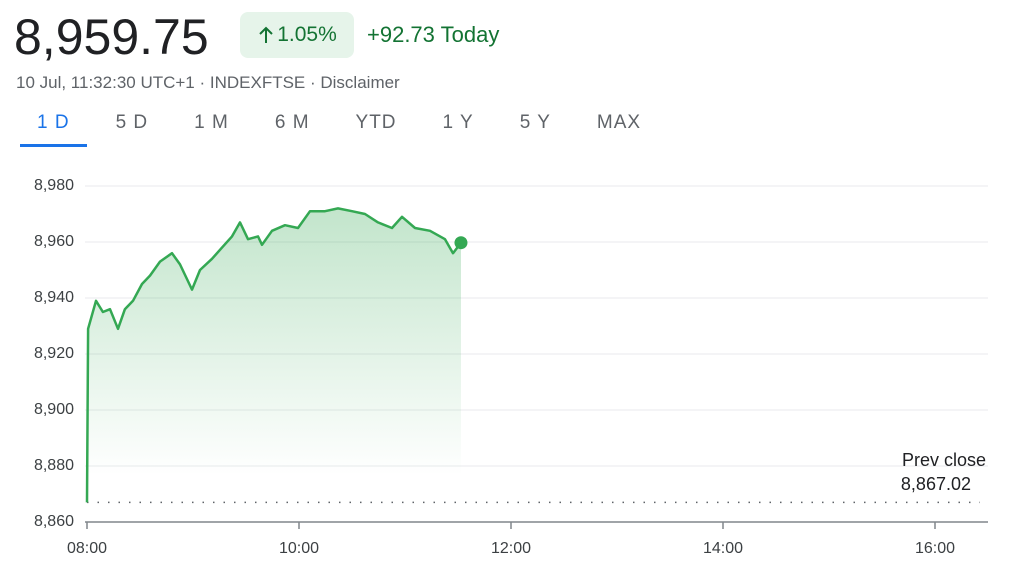 This screenshot has width=1018, height=575. Describe the element at coordinates (54, 297) in the screenshot. I see `y-tick-label: 8,940` at that location.